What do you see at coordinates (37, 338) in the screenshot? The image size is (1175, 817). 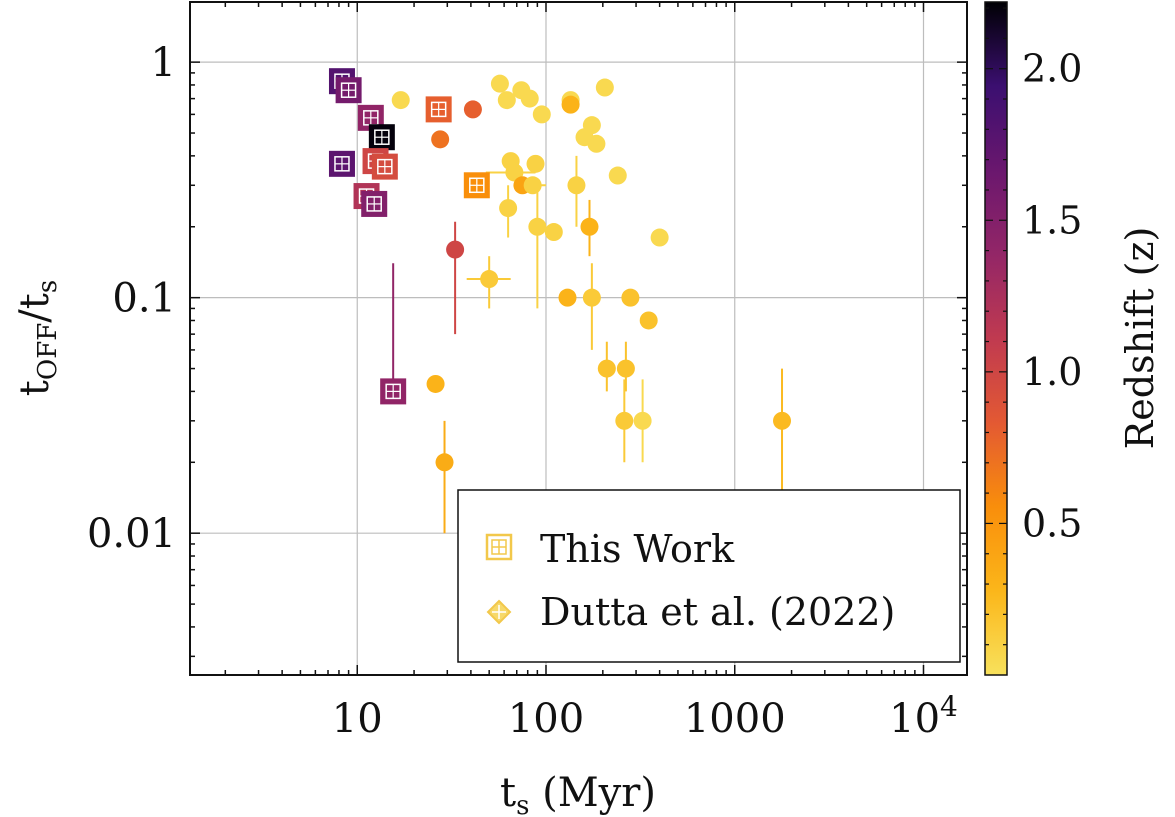 I see `y-axis-title: tOFF/ts` at bounding box center [37, 338].